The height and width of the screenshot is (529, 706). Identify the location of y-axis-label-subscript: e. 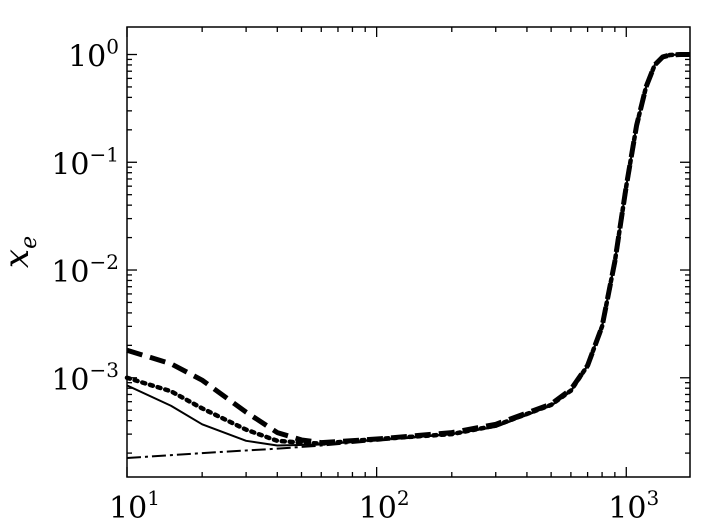
(29, 242).